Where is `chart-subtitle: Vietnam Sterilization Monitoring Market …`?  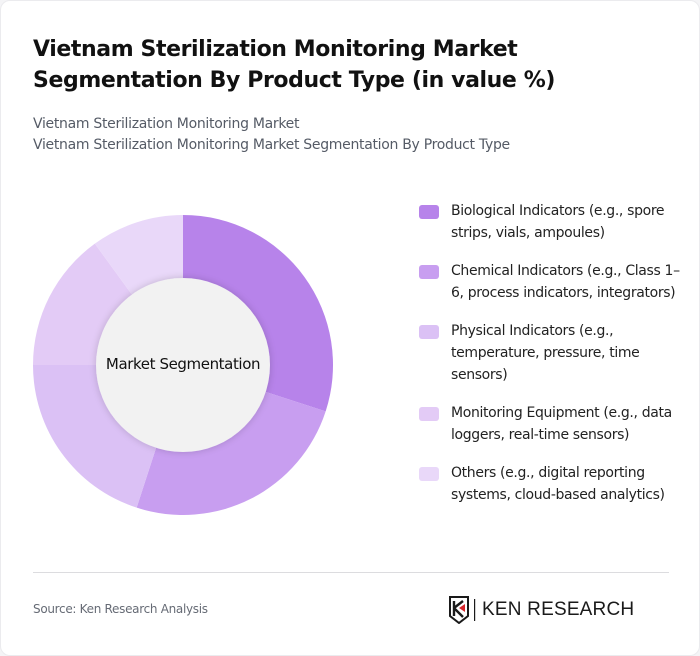 chart-subtitle: Vietnam Sterilization Monitoring Market … is located at coordinates (343, 135).